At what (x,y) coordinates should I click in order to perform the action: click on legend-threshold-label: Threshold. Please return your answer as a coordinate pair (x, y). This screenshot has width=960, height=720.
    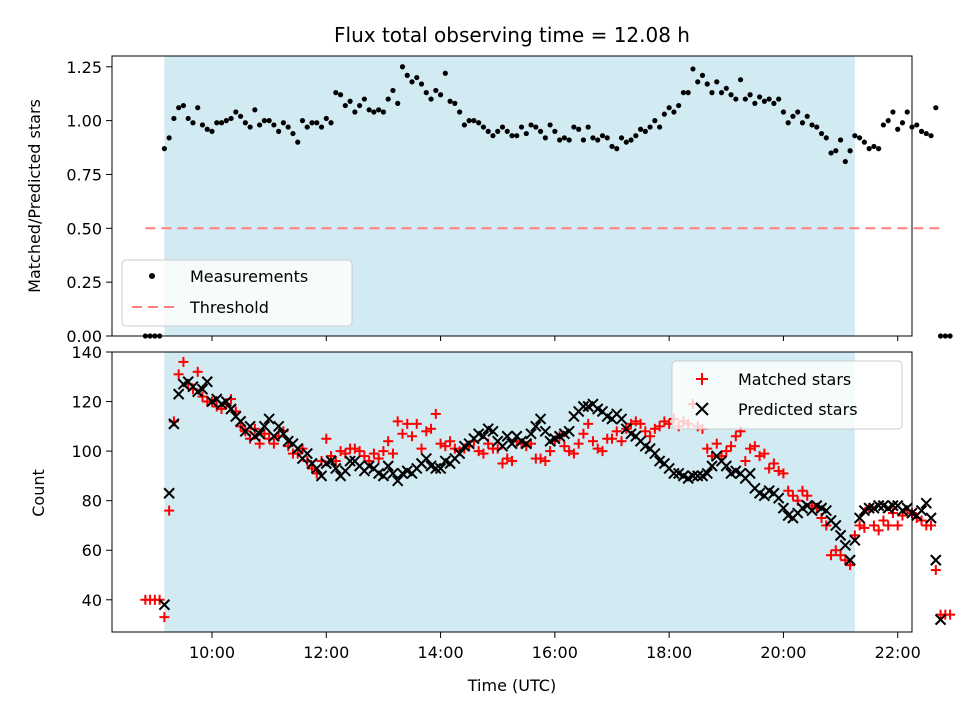
    Looking at the image, I should click on (229, 307).